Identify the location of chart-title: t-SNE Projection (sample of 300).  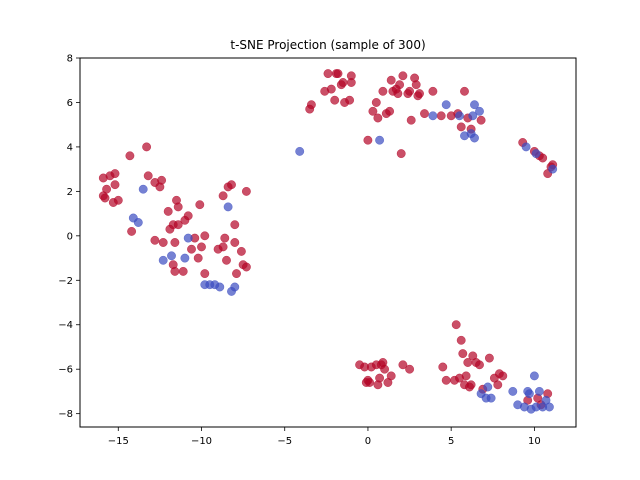
(327, 45).